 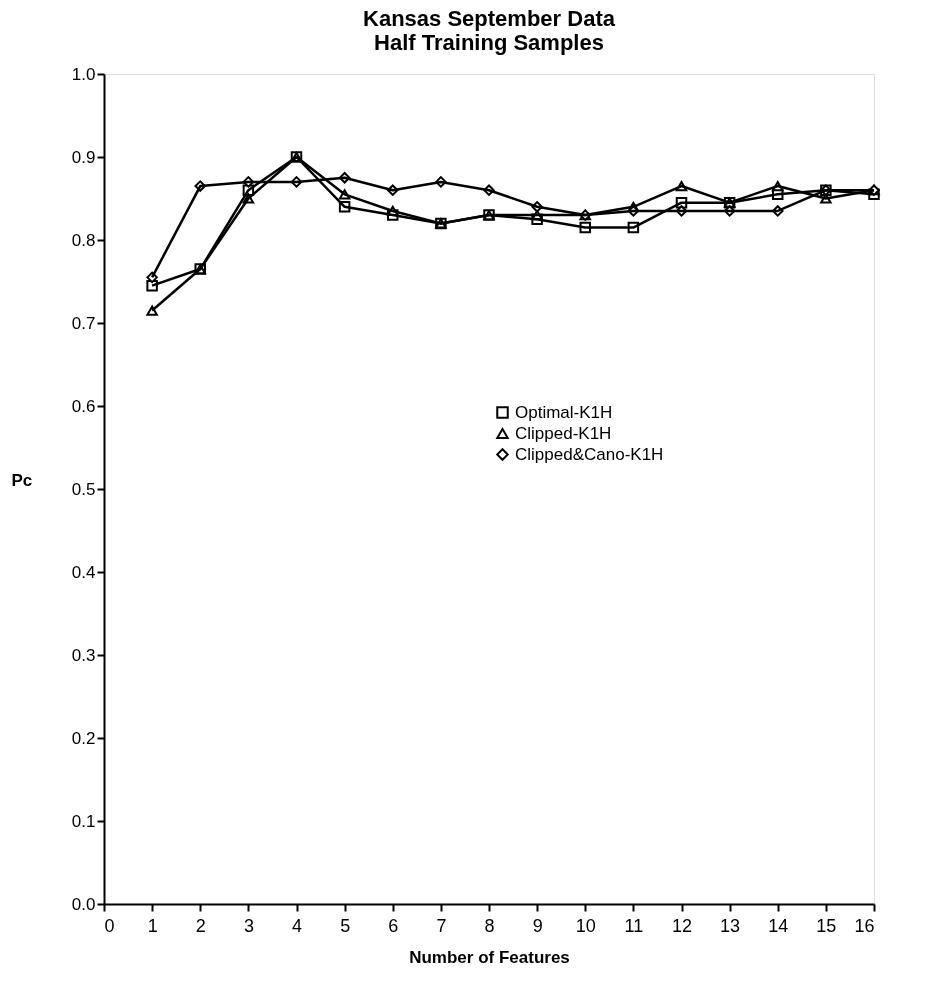 I want to click on x-tick-label: 12, so click(x=682, y=925).